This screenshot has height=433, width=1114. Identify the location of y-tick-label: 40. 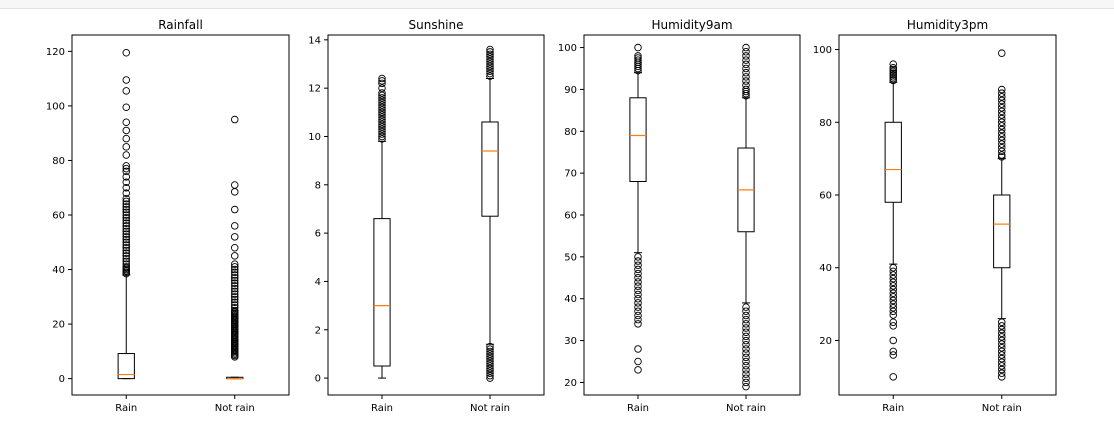
(570, 299).